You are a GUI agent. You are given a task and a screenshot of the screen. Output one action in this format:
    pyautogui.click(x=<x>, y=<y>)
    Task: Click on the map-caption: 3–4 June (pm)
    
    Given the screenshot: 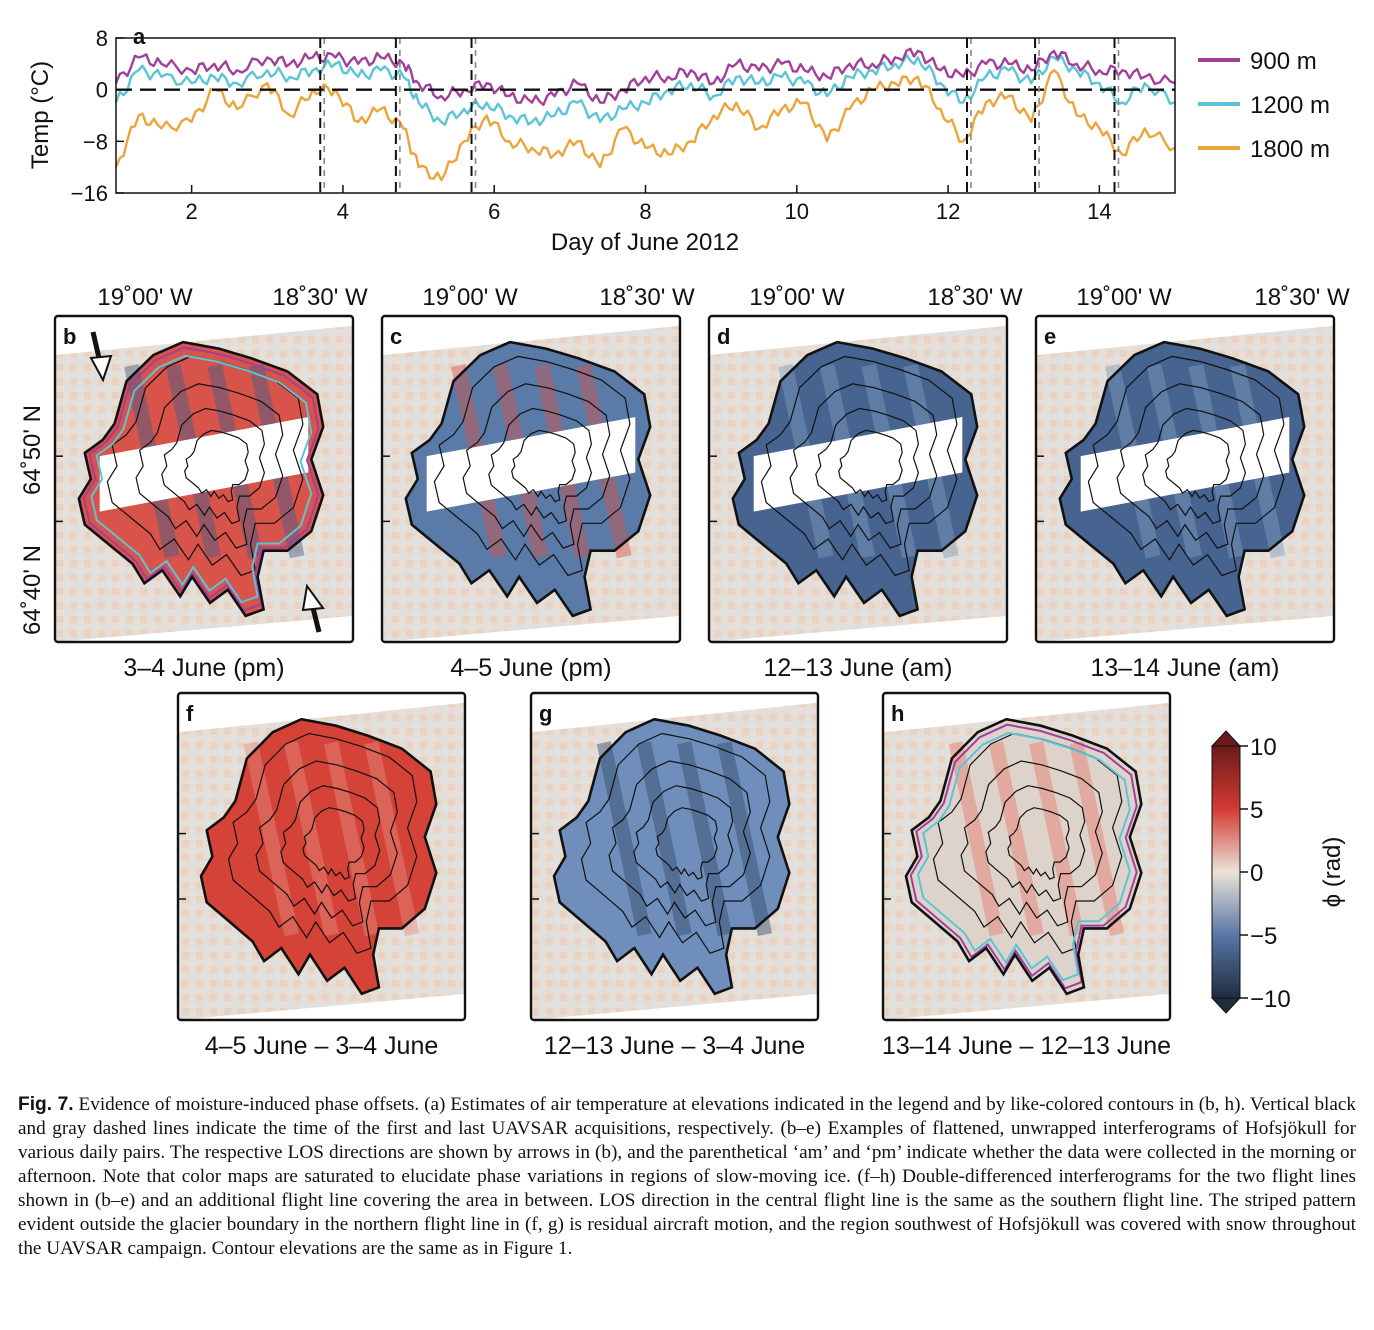 What is the action you would take?
    pyautogui.click(x=203, y=668)
    